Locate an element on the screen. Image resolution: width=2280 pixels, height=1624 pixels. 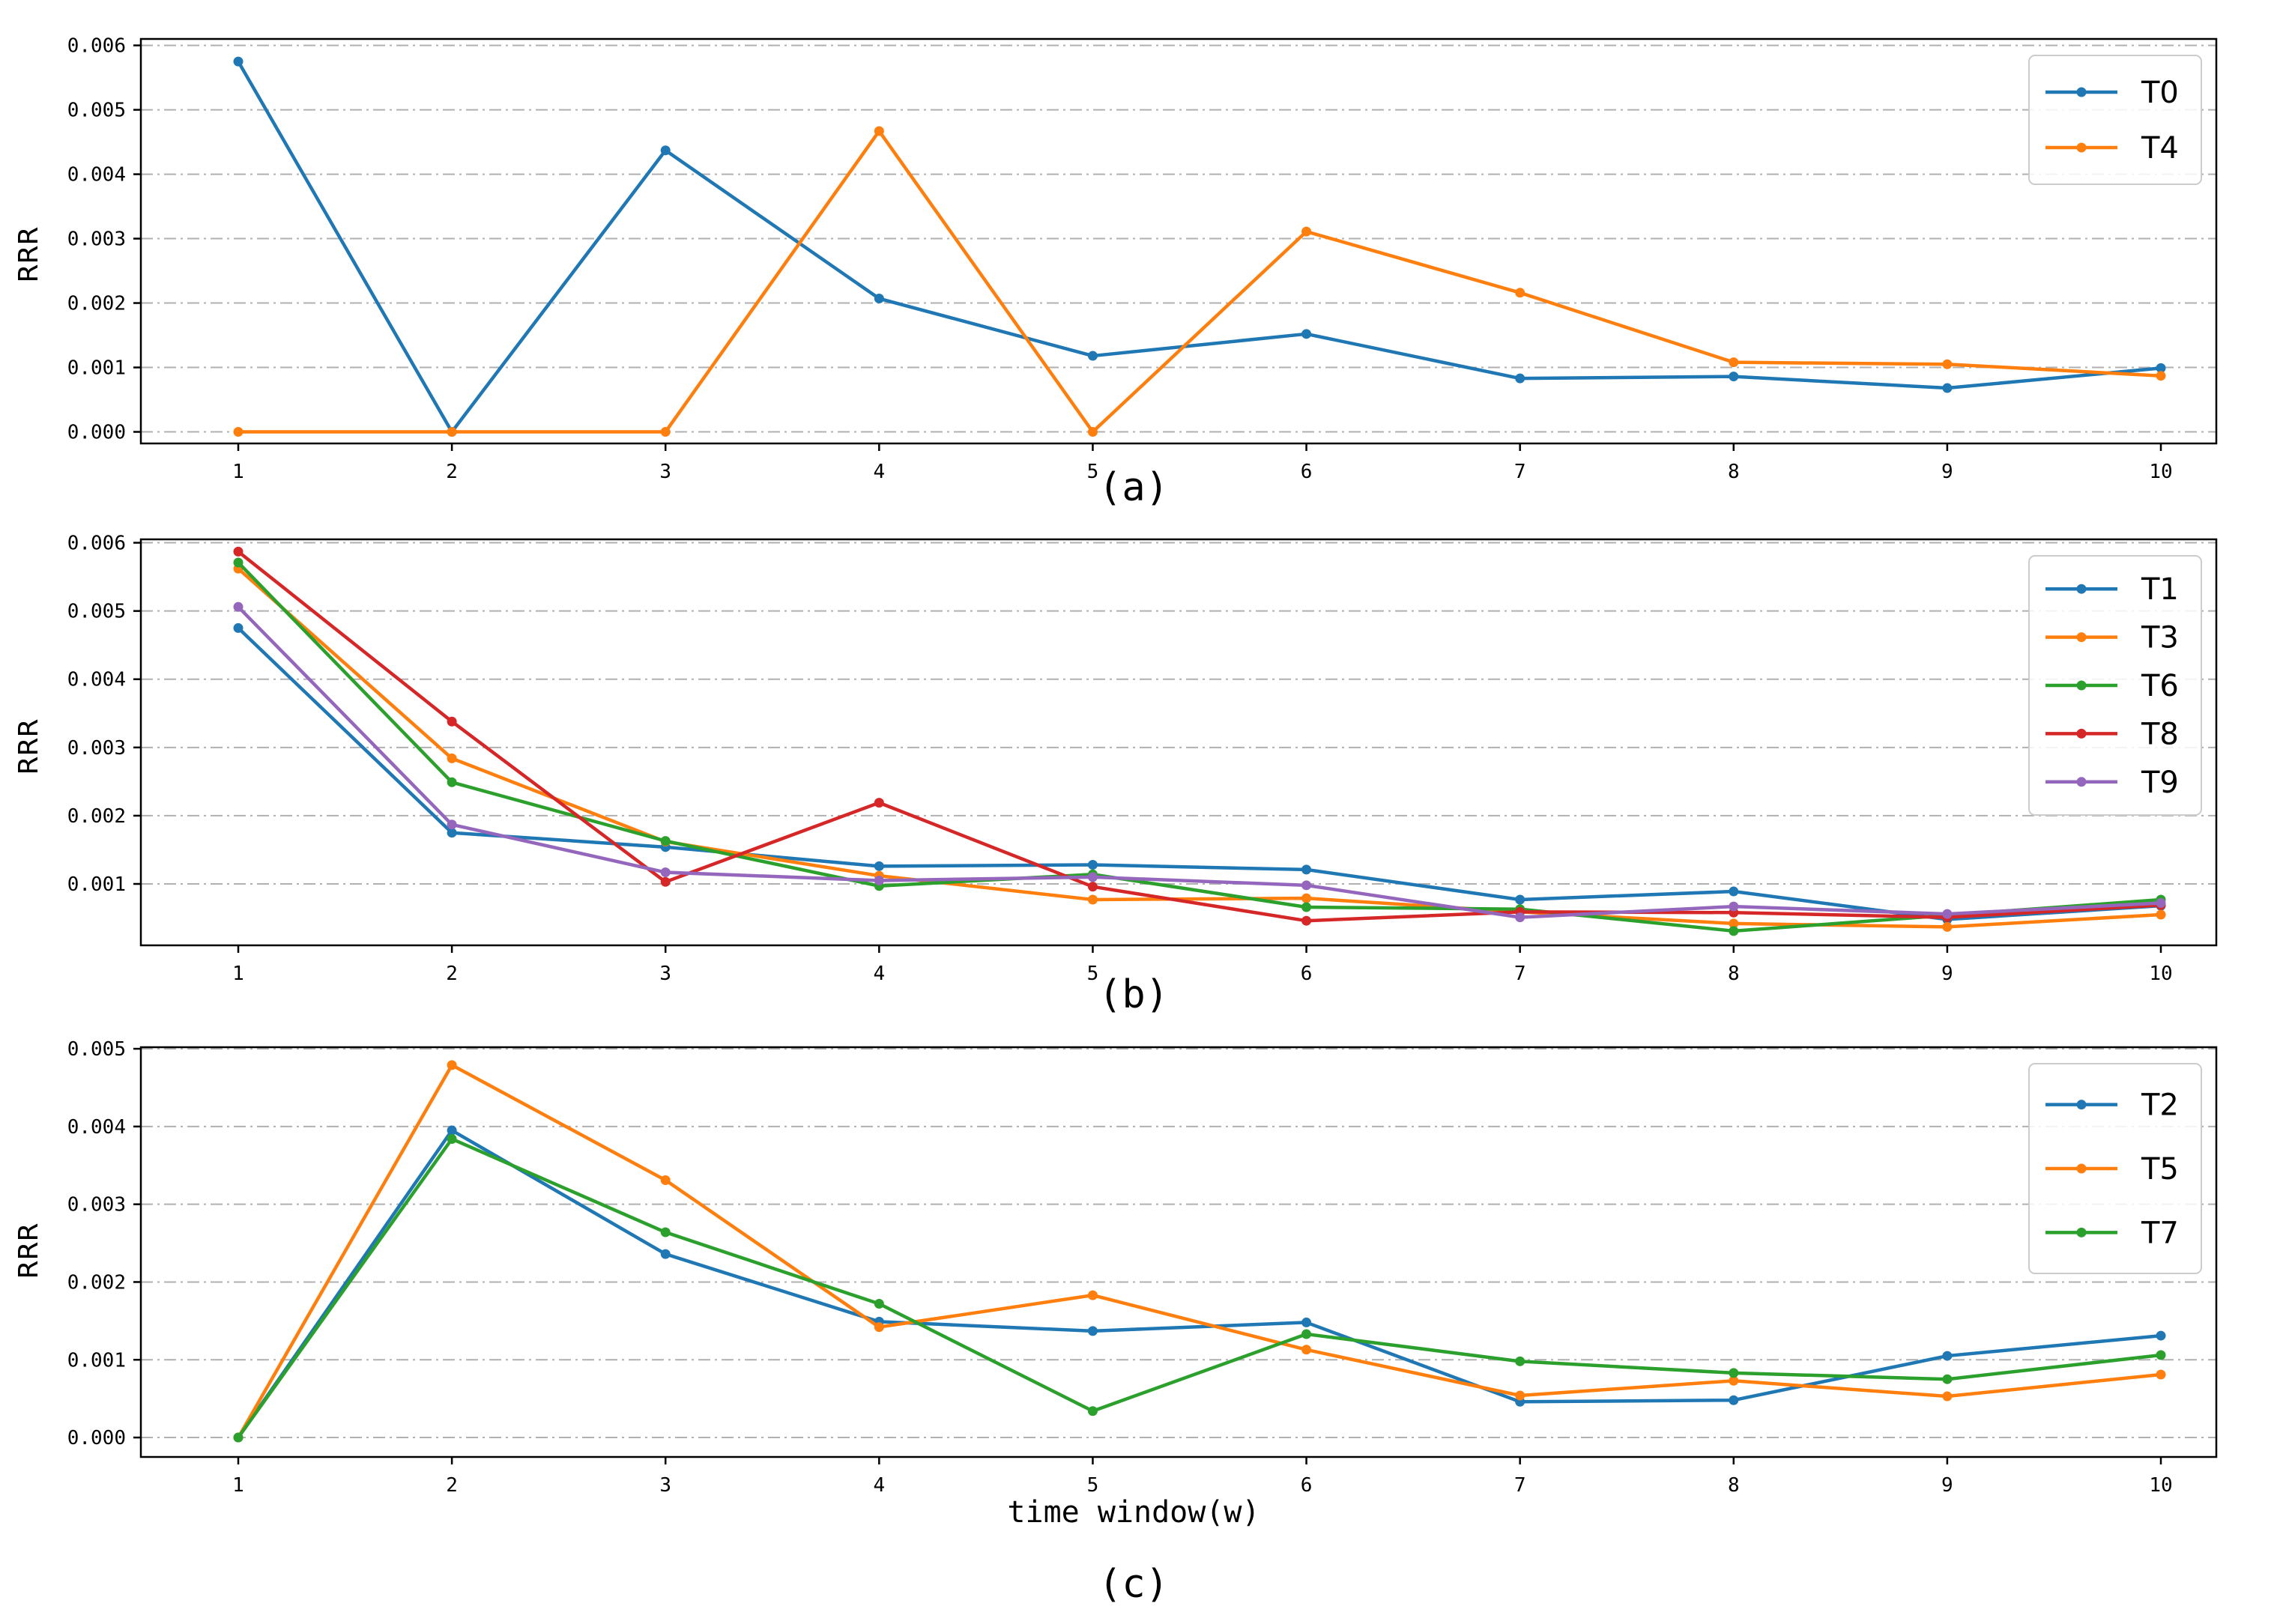
x-axis-label: time window(w) is located at coordinates (1133, 1512).